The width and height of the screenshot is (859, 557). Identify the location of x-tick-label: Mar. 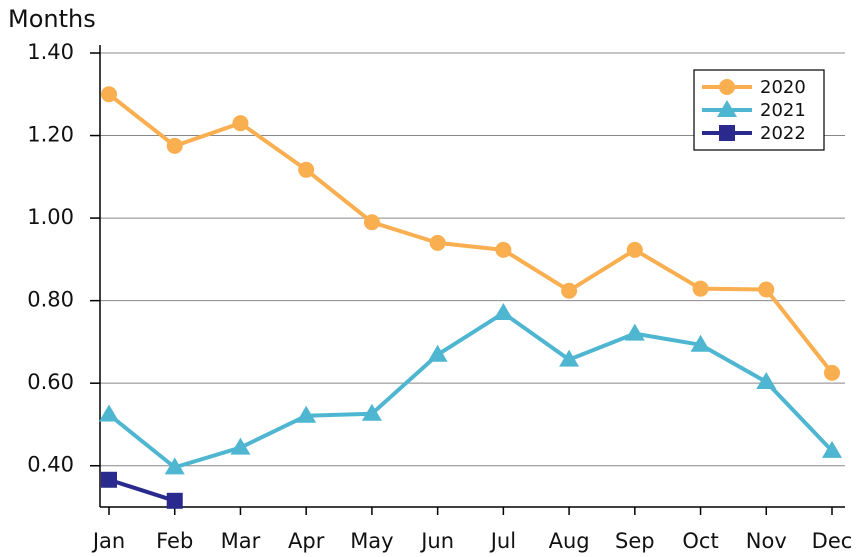
(241, 541).